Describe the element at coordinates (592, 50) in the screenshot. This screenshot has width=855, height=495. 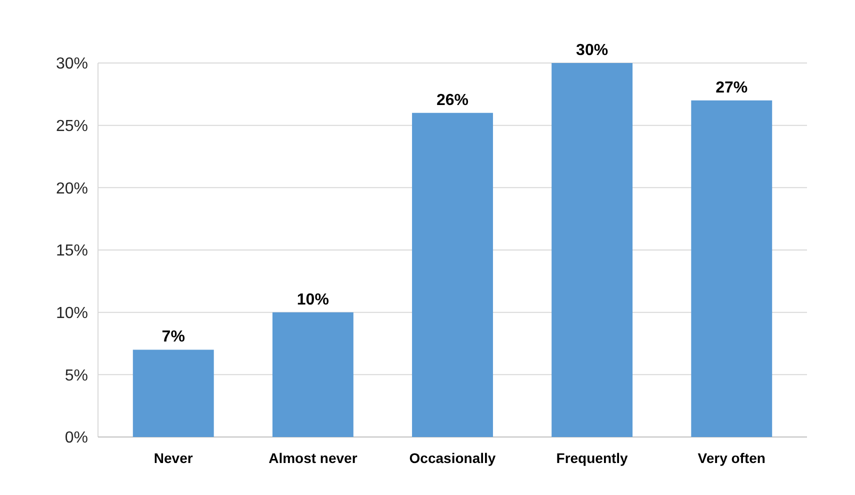
I see `data-label: 30%` at that location.